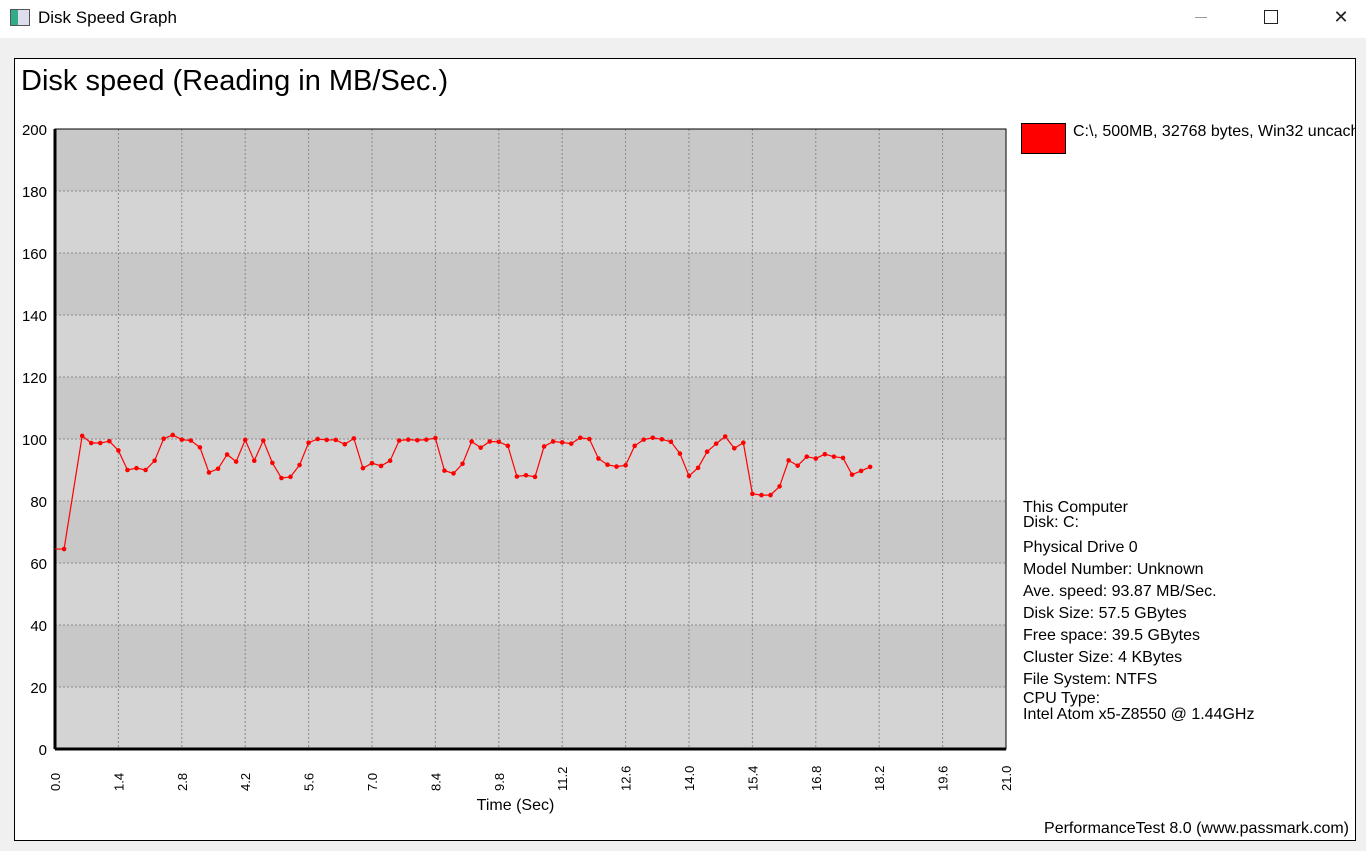 This screenshot has width=1366, height=851. I want to click on close-button: ✕, so click(1341, 17).